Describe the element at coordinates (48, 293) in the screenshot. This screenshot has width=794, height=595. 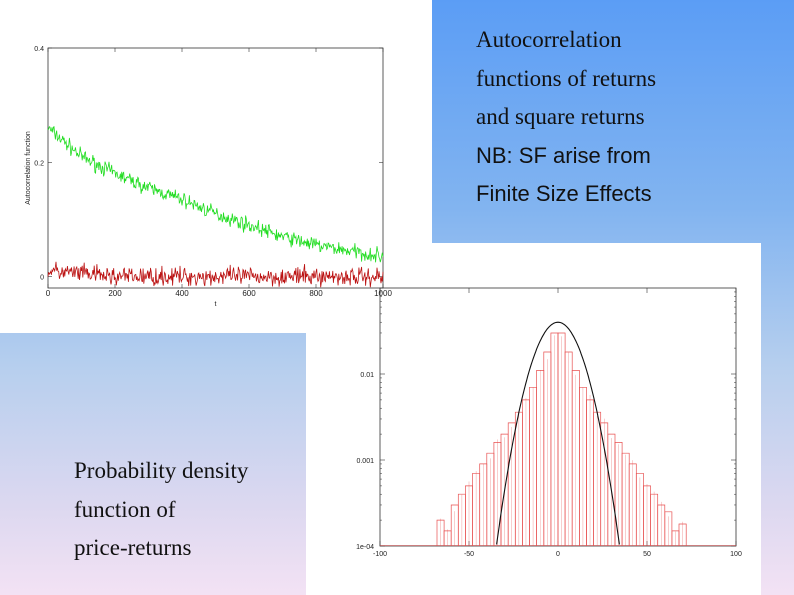
I see `autocorr-x-tick-label: 0` at that location.